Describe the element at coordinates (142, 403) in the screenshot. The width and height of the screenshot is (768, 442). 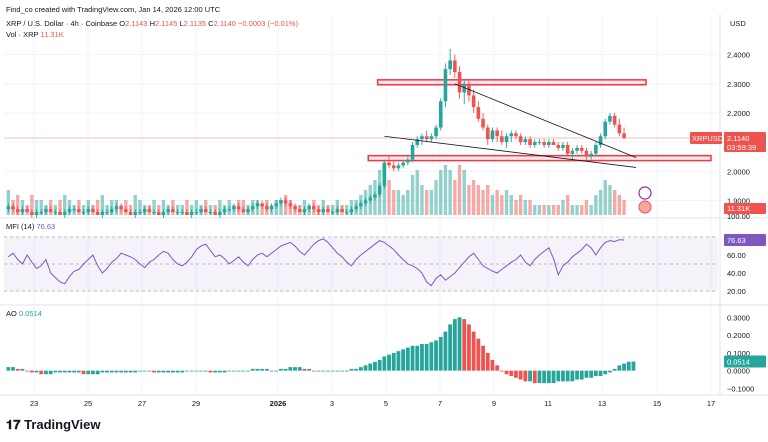
I see `time-tick-label: 27` at that location.